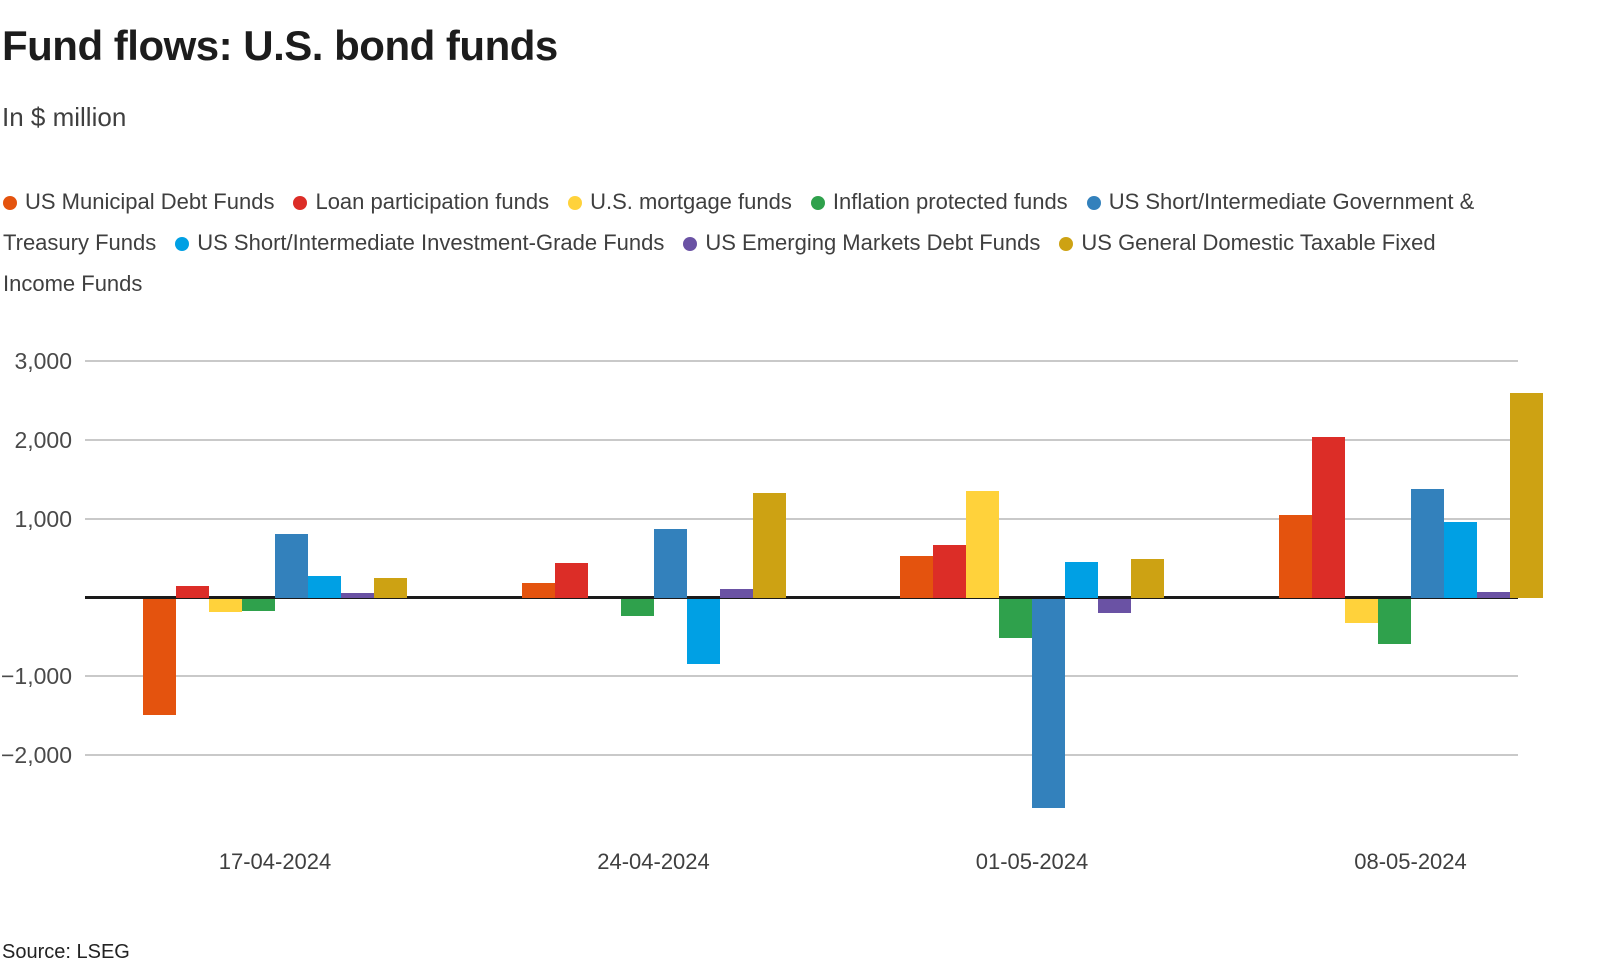 The image size is (1600, 976). Describe the element at coordinates (691, 201) in the screenshot. I see `legend-label: U.S. mortgage funds` at that location.